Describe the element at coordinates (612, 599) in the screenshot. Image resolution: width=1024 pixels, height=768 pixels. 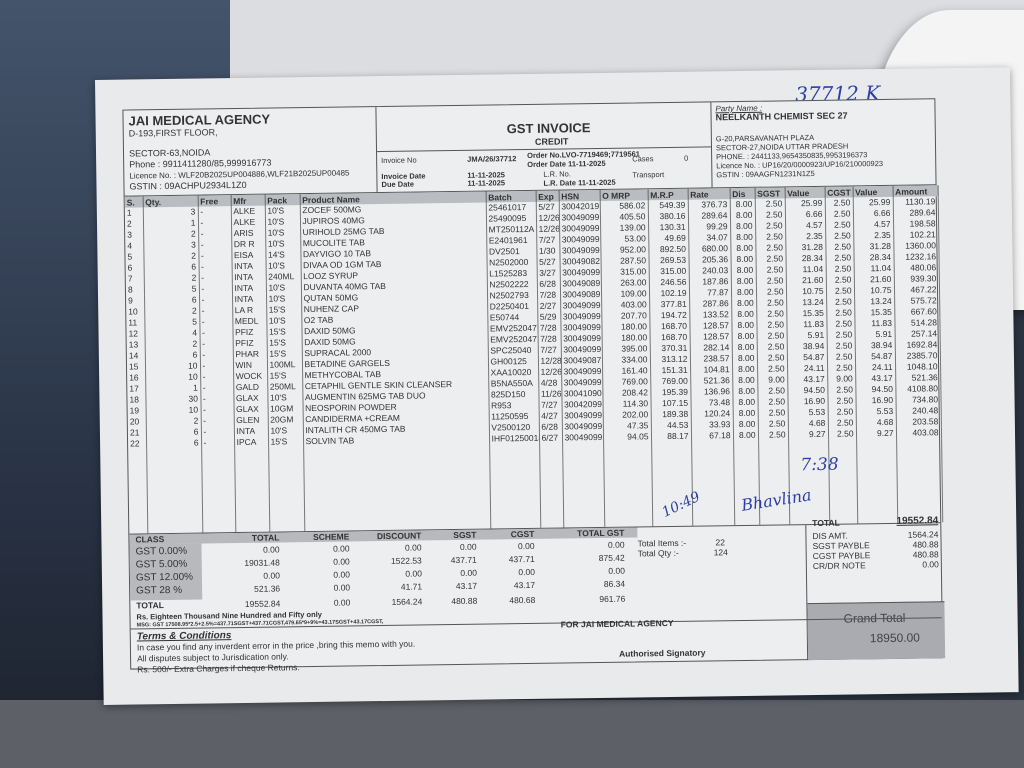
I see `summary-total: 961.76` at that location.